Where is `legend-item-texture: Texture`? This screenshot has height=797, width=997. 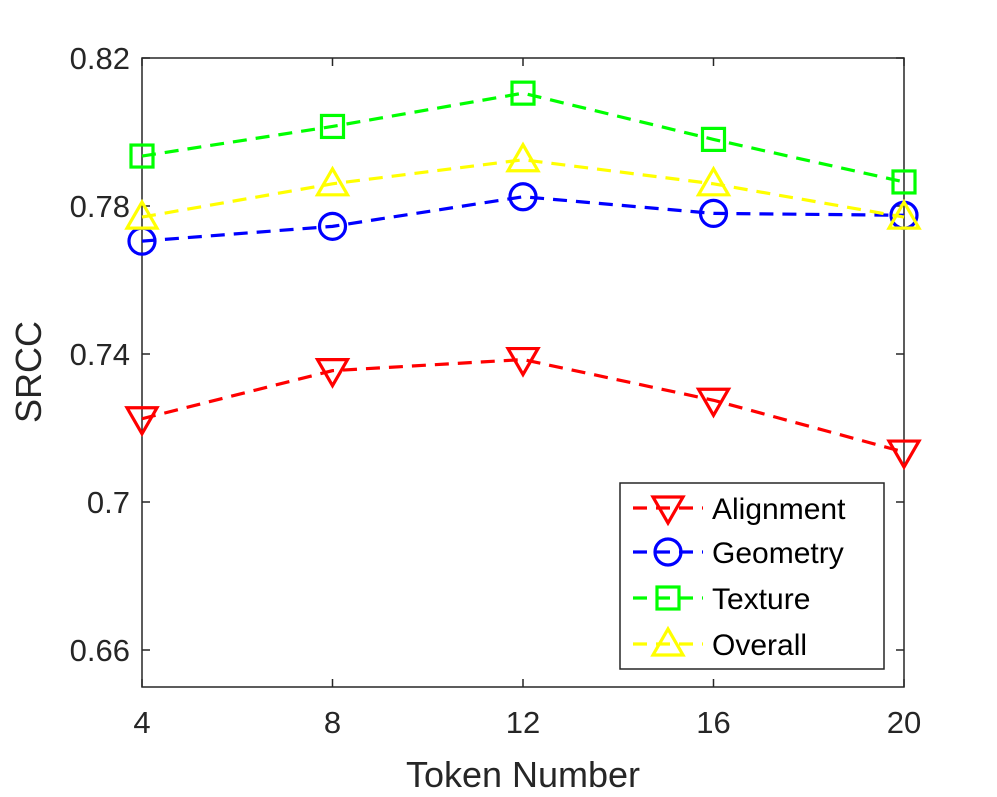
legend-item-texture: Texture is located at coordinates (721, 599).